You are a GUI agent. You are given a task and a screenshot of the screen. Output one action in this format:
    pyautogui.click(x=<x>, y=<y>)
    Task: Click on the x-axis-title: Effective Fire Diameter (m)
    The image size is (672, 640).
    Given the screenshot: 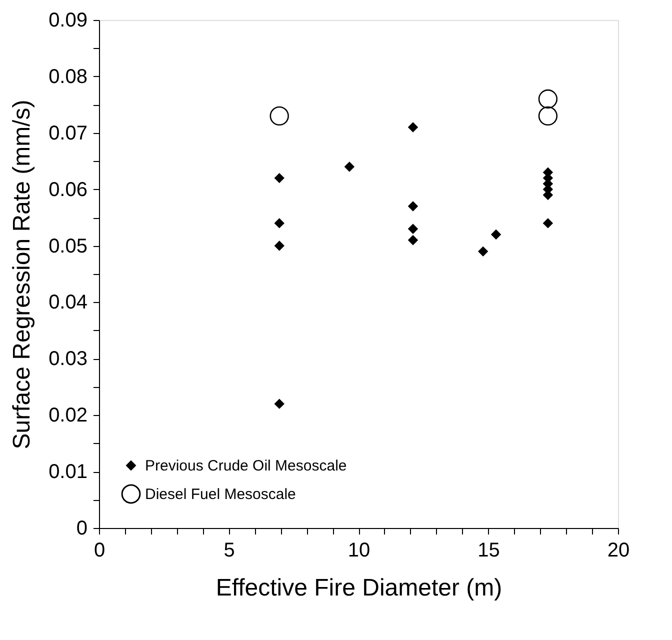 What is the action you would take?
    pyautogui.click(x=359, y=588)
    